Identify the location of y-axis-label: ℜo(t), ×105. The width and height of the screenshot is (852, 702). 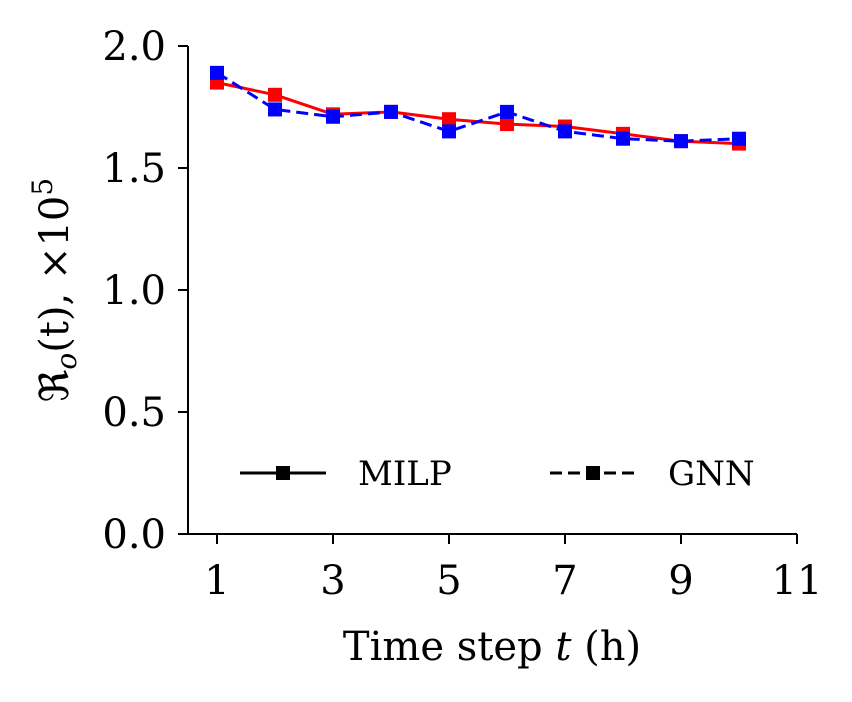
(54, 290).